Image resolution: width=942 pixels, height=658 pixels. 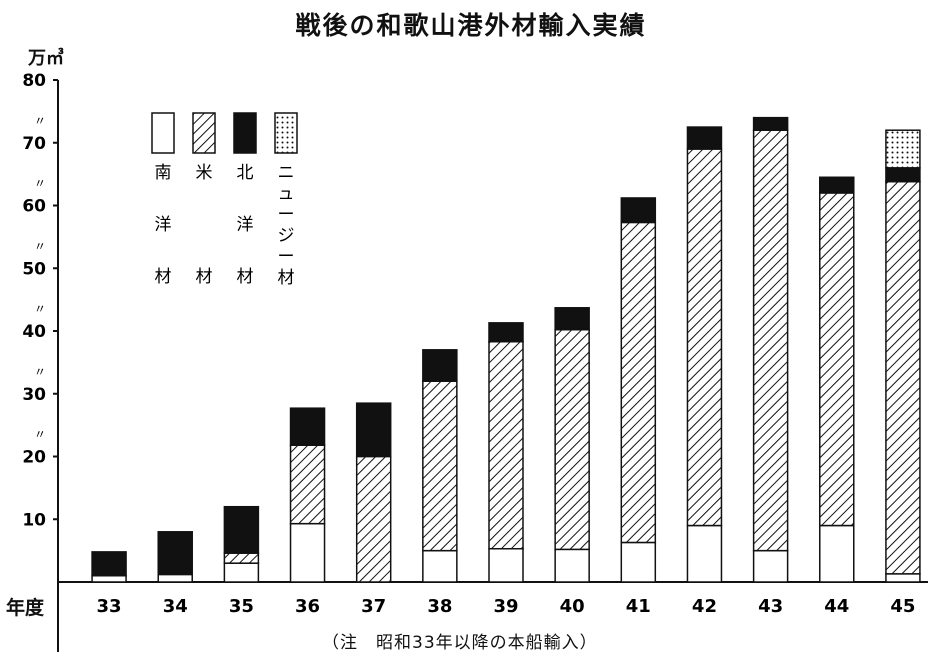 I want to click on legend-label-char: ュ, so click(x=286, y=194).